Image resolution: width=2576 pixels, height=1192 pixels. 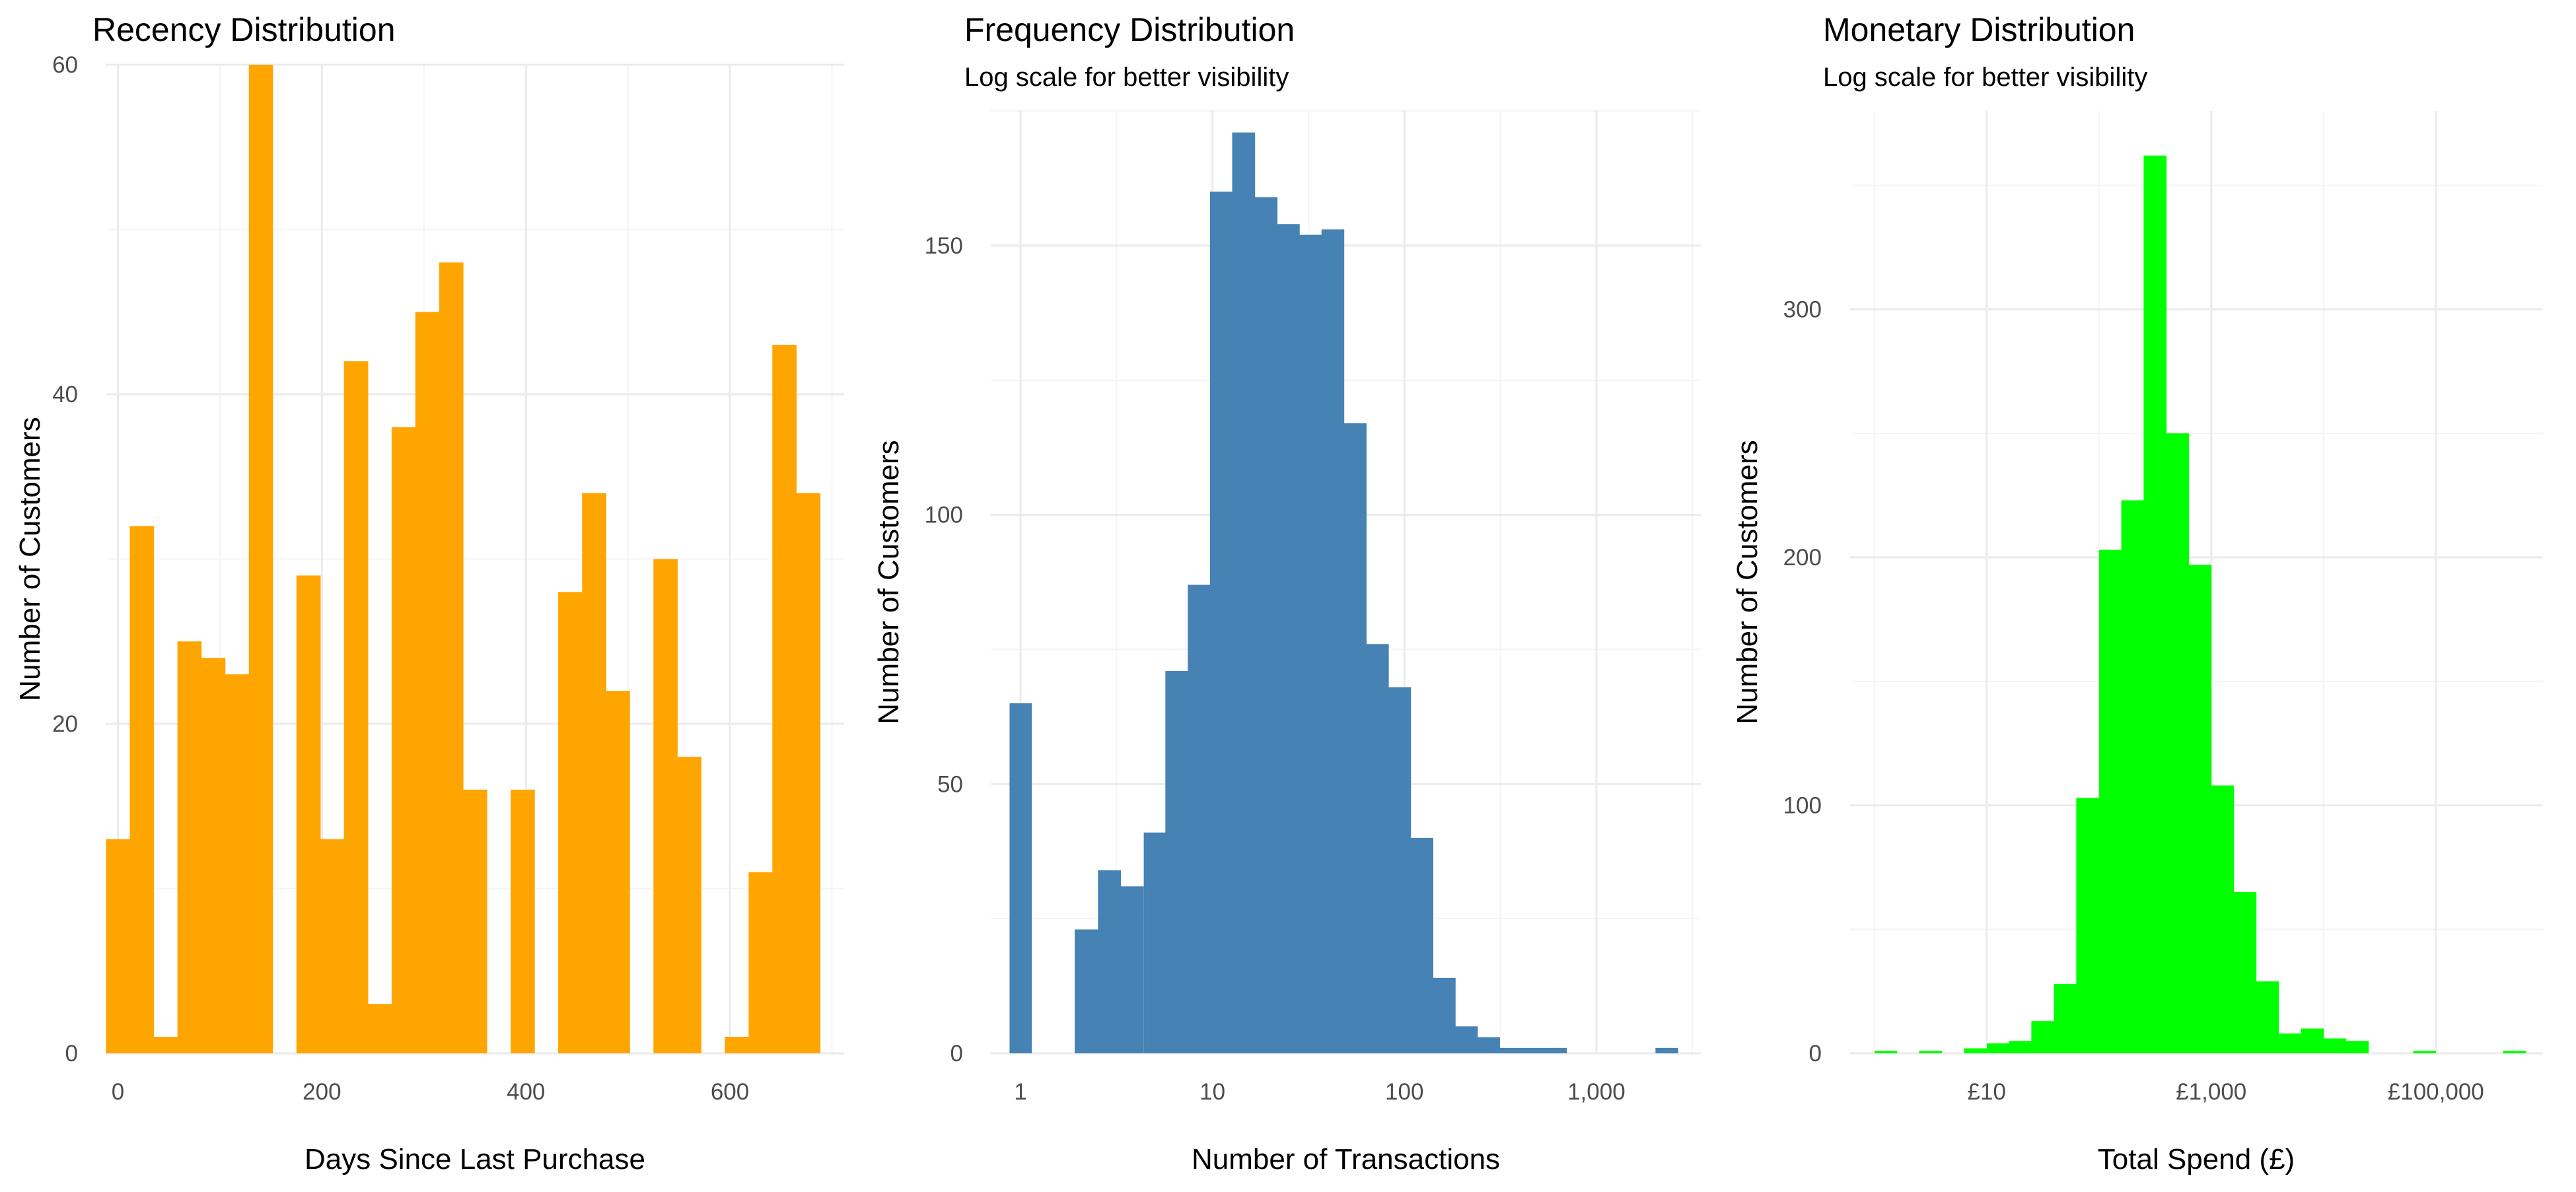 What do you see at coordinates (526, 1092) in the screenshot?
I see `x-tick-label: 400` at bounding box center [526, 1092].